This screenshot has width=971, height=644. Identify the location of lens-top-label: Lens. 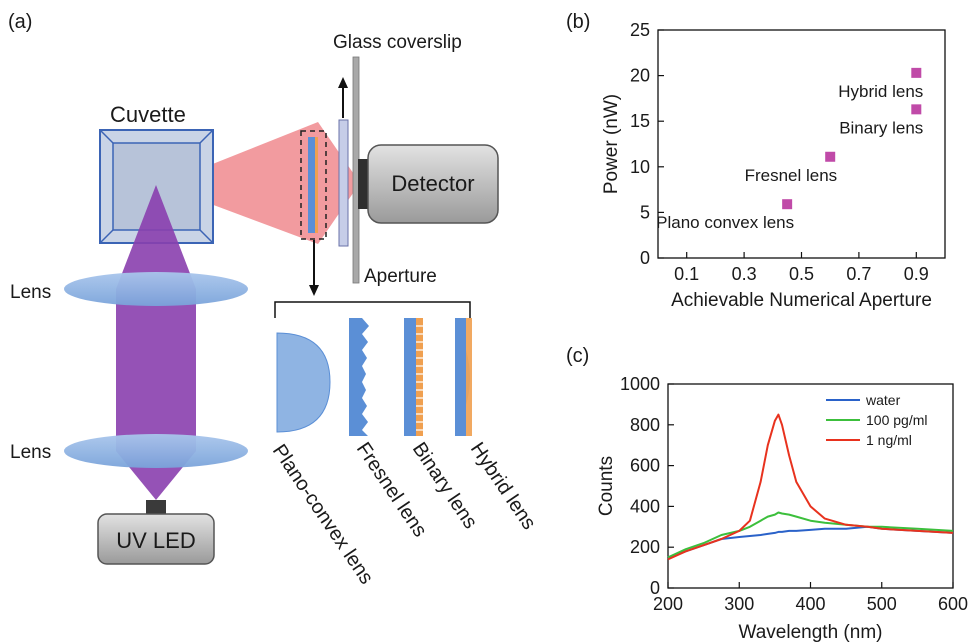
(30, 292).